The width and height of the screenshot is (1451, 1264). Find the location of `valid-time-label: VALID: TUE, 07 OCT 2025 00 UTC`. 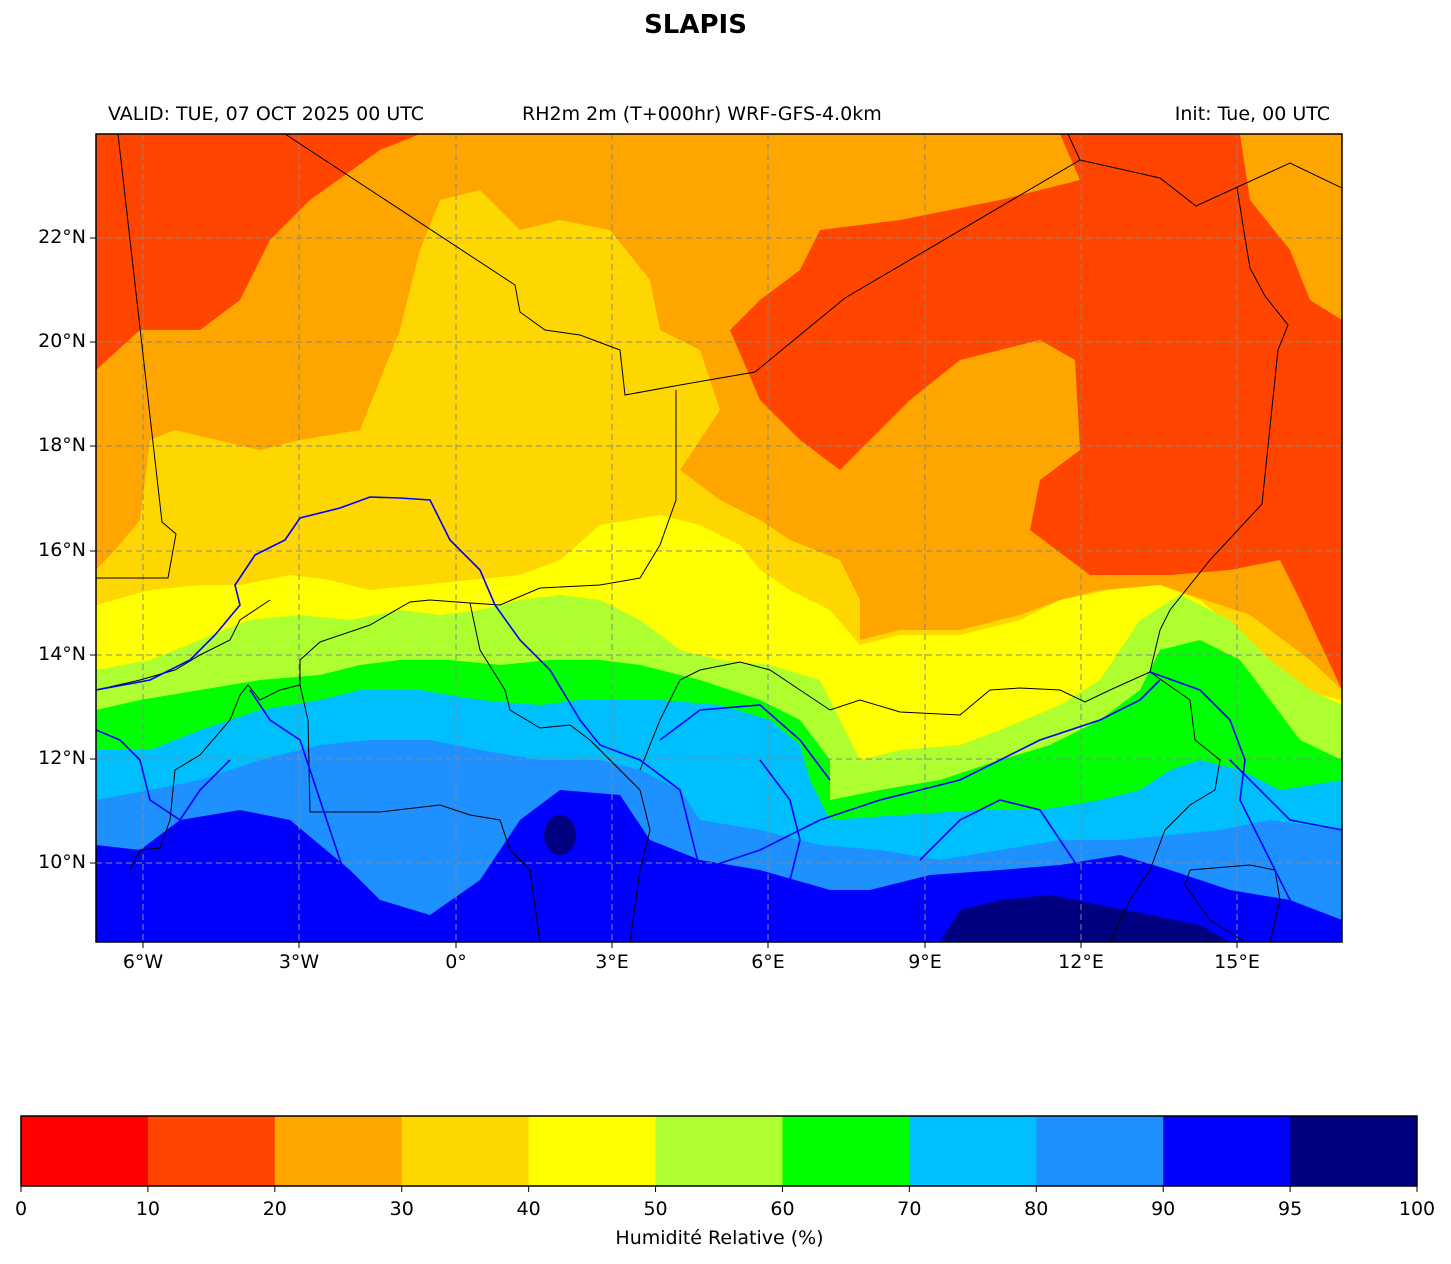

valid-time-label: VALID: TUE, 07 OCT 2025 00 UTC is located at coordinates (266, 114).